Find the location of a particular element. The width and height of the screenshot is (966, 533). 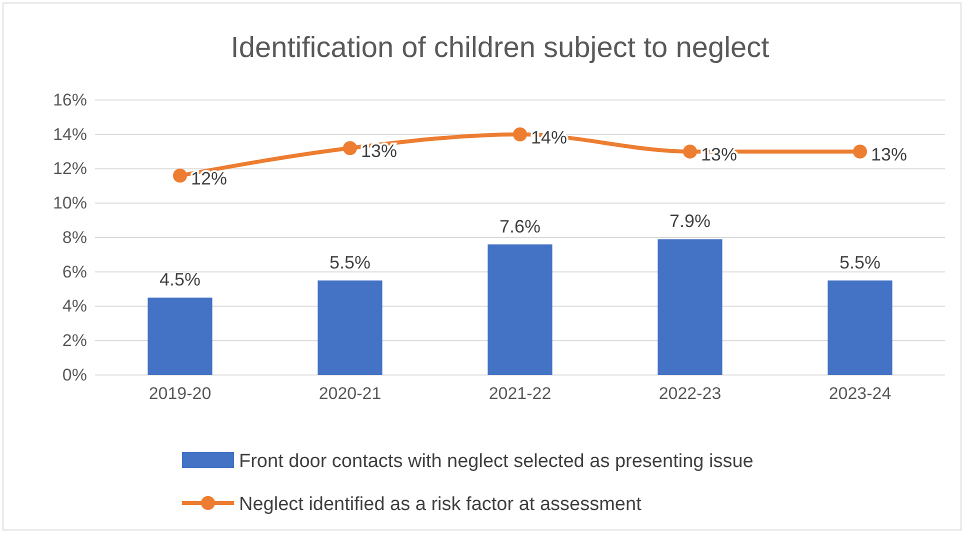

y-tick-label: 12% is located at coordinates (69, 168).